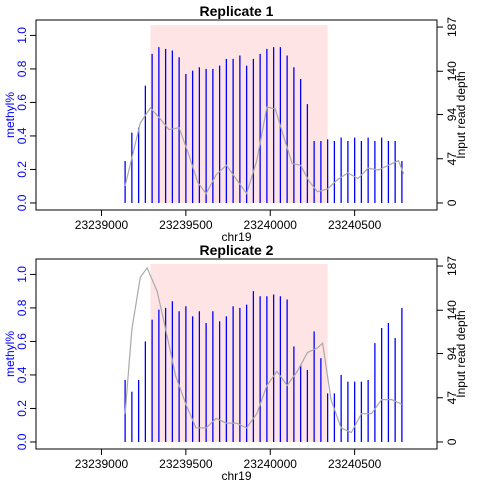 Image resolution: width=480 pixels, height=480 pixels. I want to click on read-depth-line, so click(264, 150).